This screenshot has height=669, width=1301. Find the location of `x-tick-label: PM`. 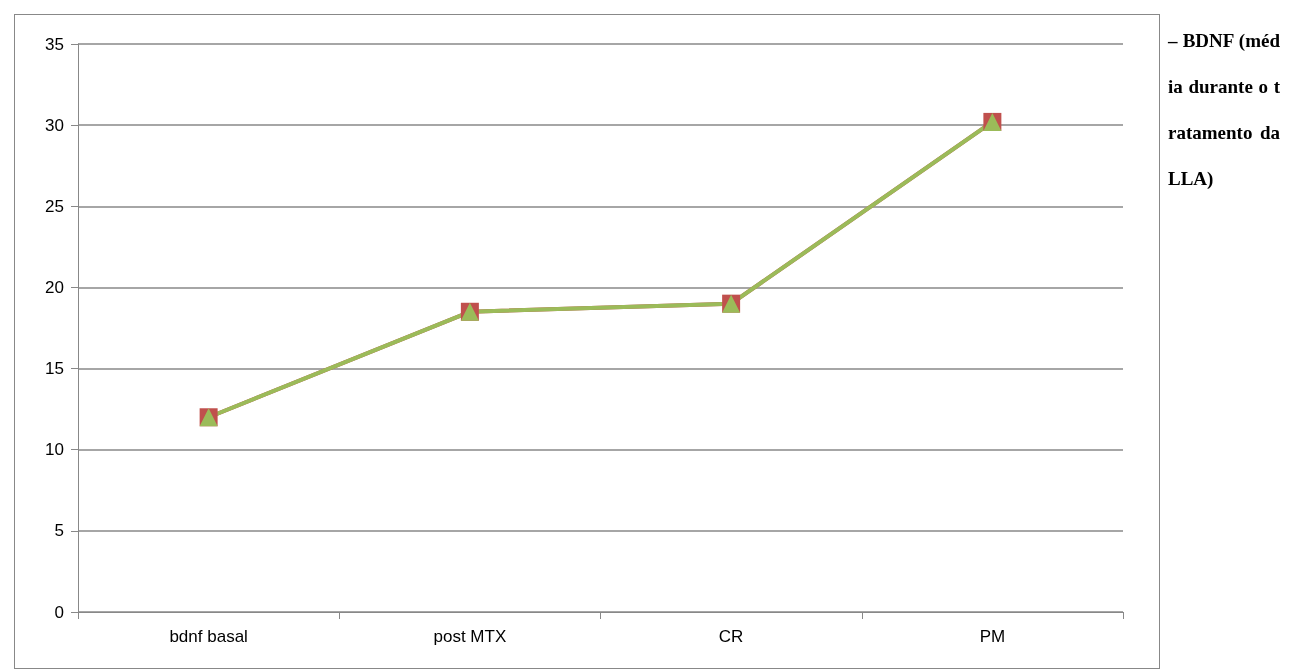

x-tick-label: PM is located at coordinates (992, 636).